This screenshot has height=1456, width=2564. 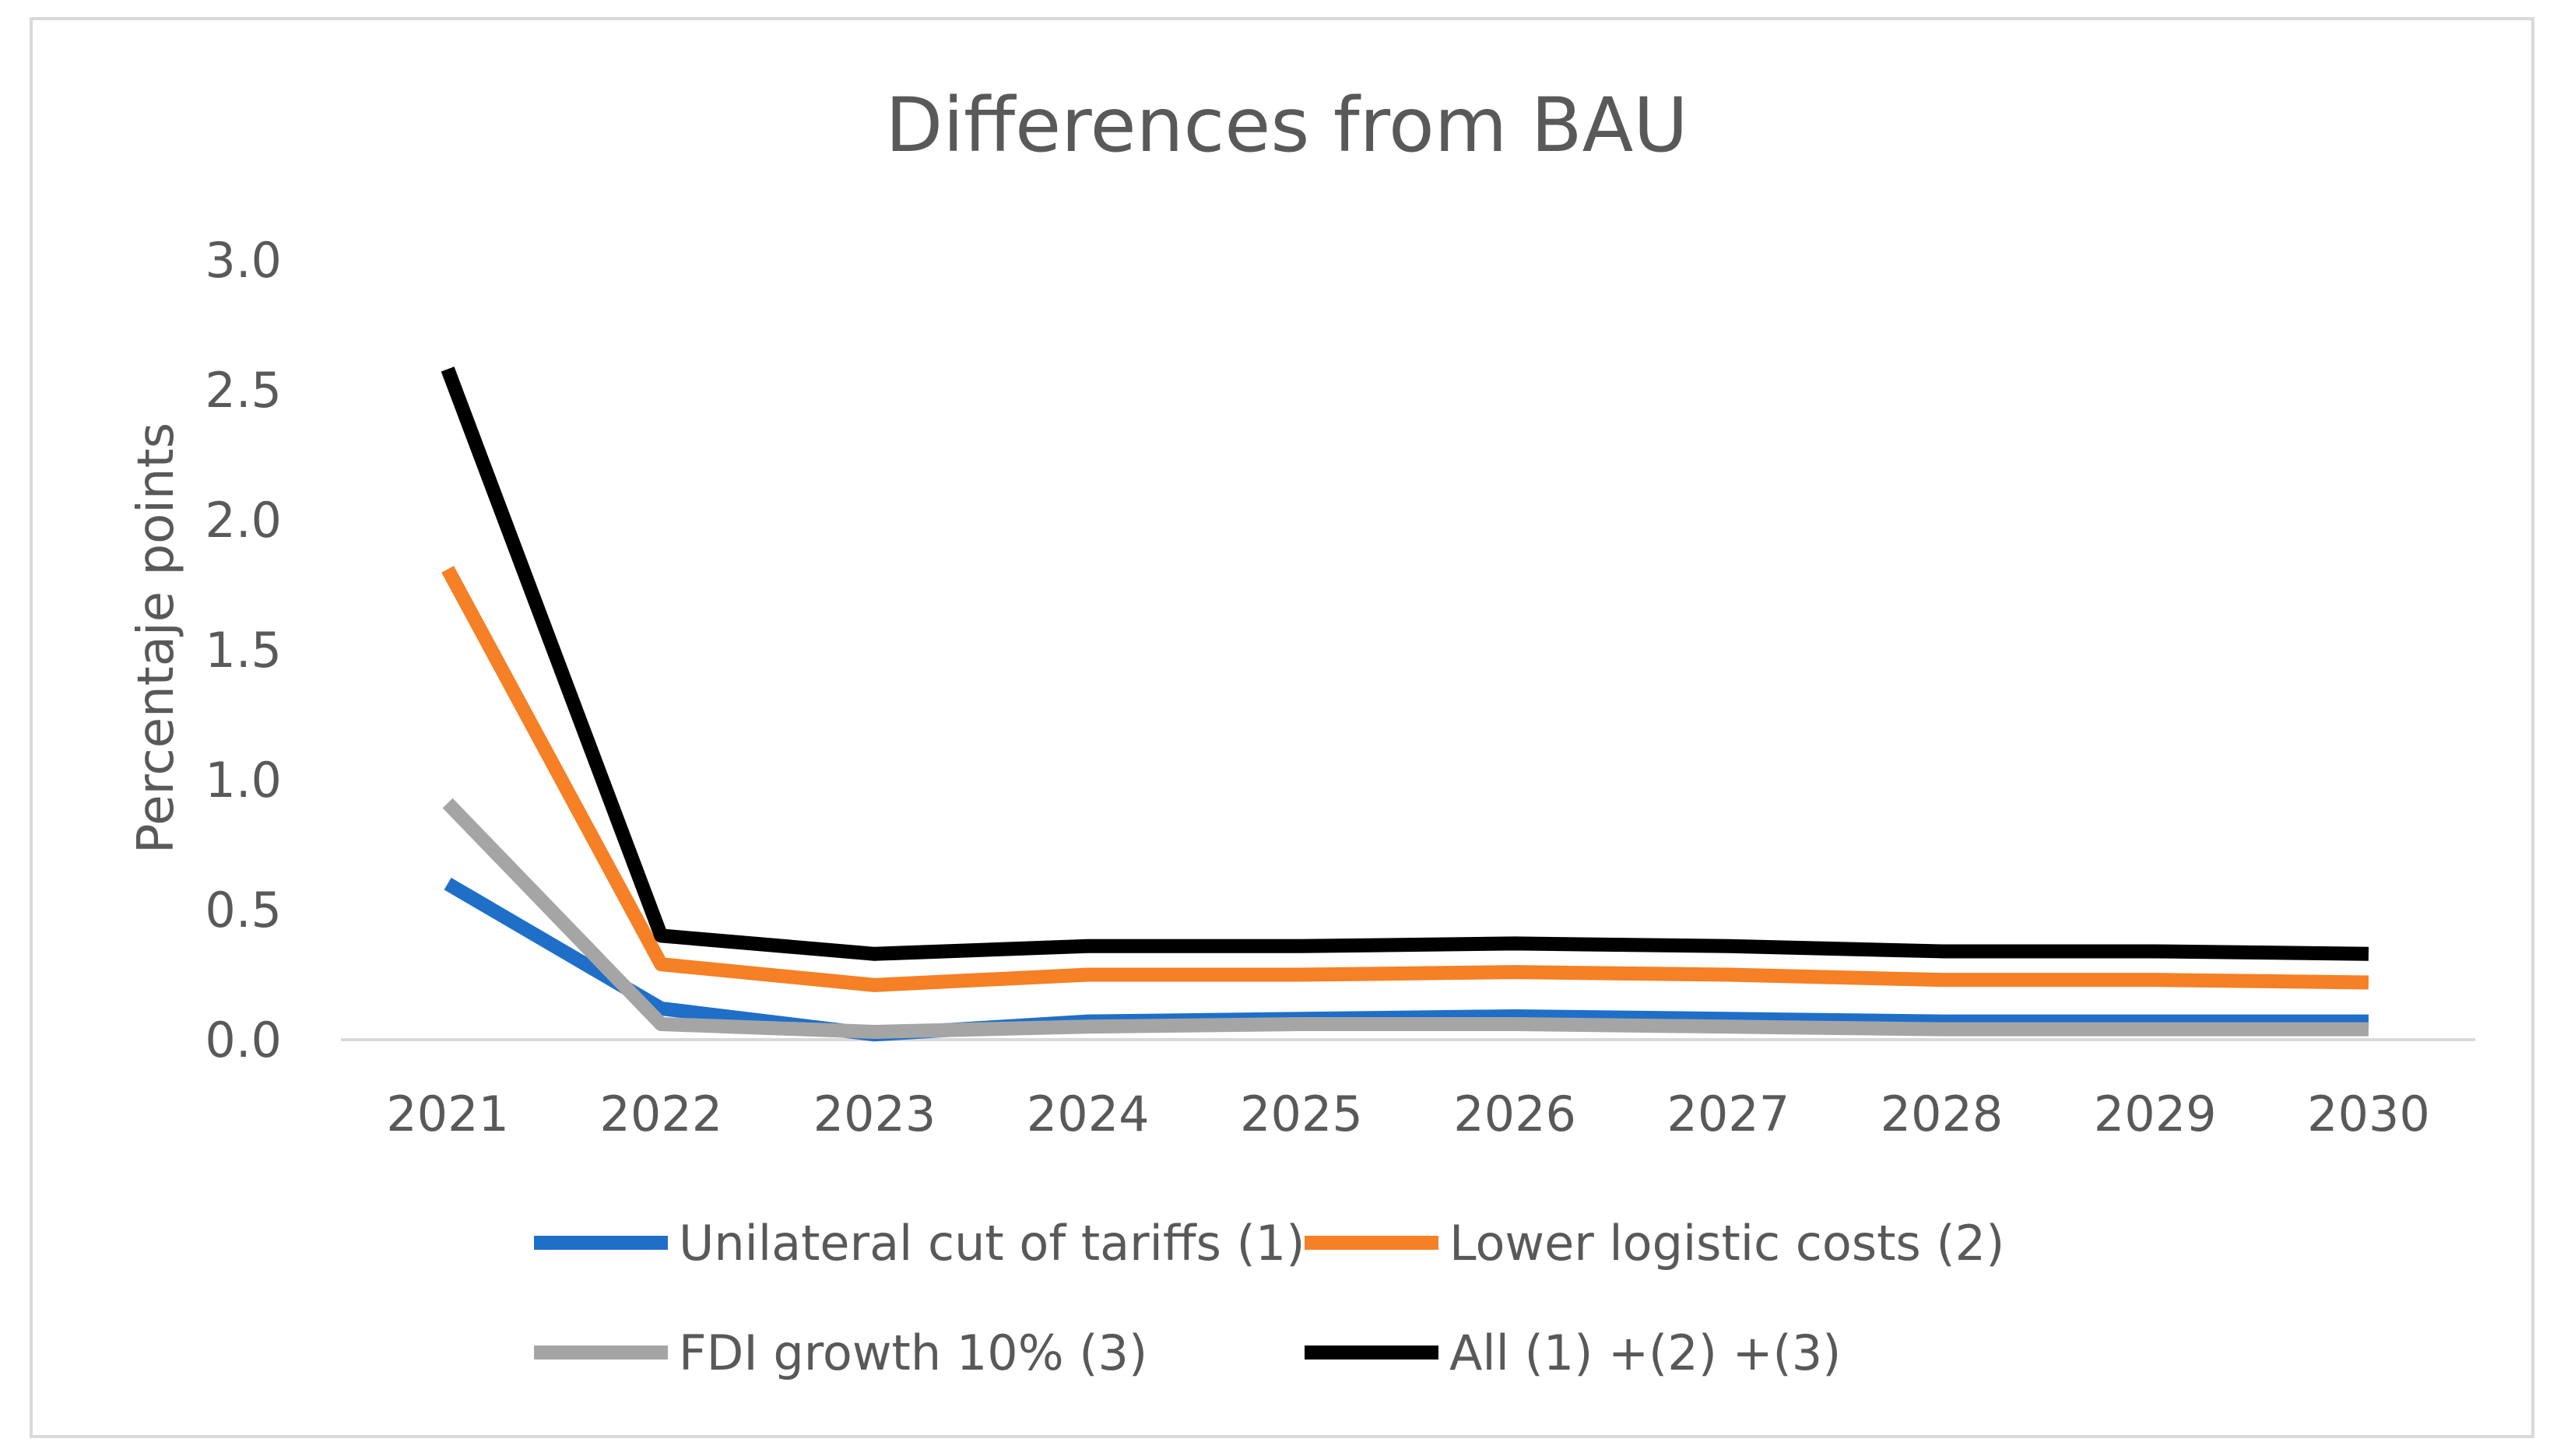 I want to click on x-tick-label: 2029, so click(x=2155, y=1114).